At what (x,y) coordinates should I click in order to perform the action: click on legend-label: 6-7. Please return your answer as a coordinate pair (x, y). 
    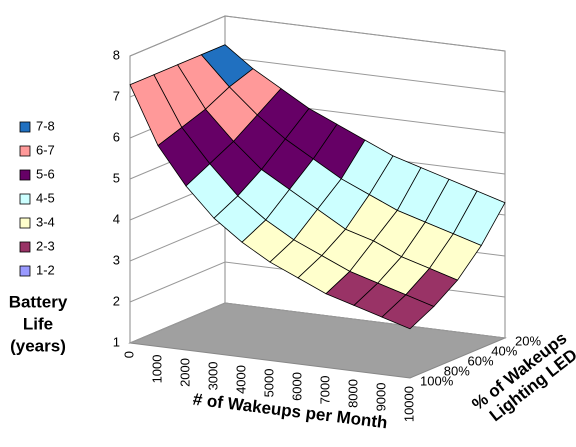
    Looking at the image, I should click on (45, 149).